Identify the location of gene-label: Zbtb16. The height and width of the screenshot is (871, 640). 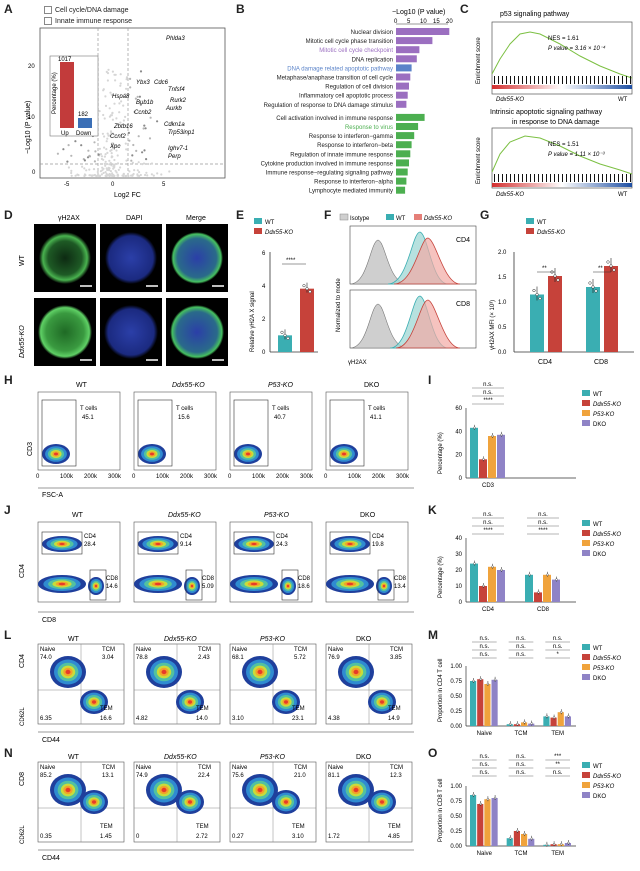
(123, 127).